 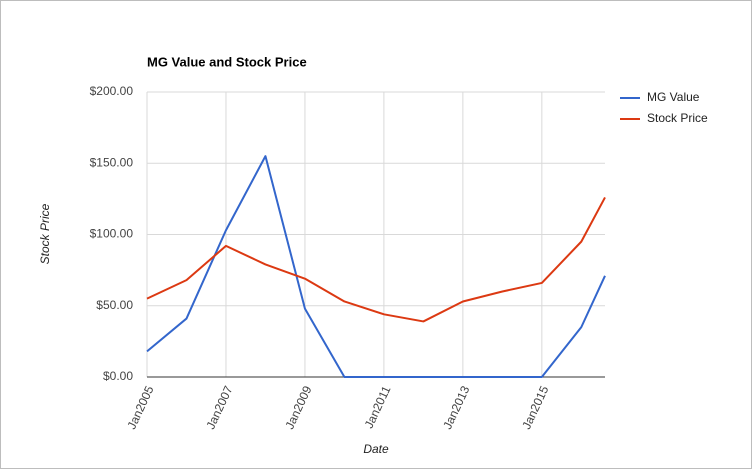 I want to click on x-axis-title: Date, so click(x=376, y=449).